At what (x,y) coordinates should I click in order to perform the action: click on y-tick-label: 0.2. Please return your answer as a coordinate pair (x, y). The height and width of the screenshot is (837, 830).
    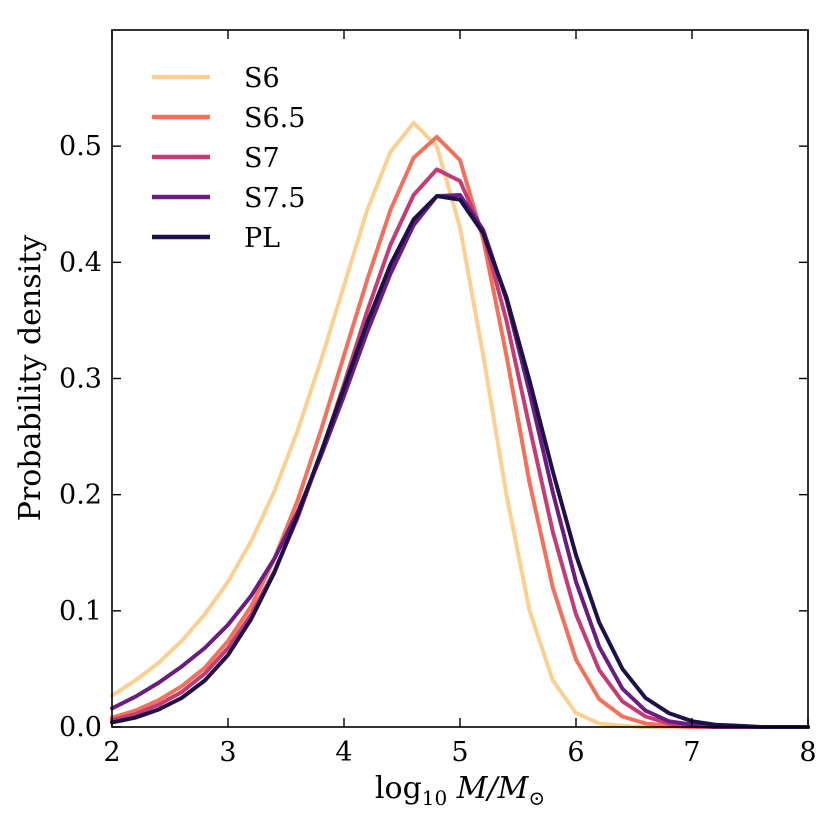
    Looking at the image, I should click on (80, 495).